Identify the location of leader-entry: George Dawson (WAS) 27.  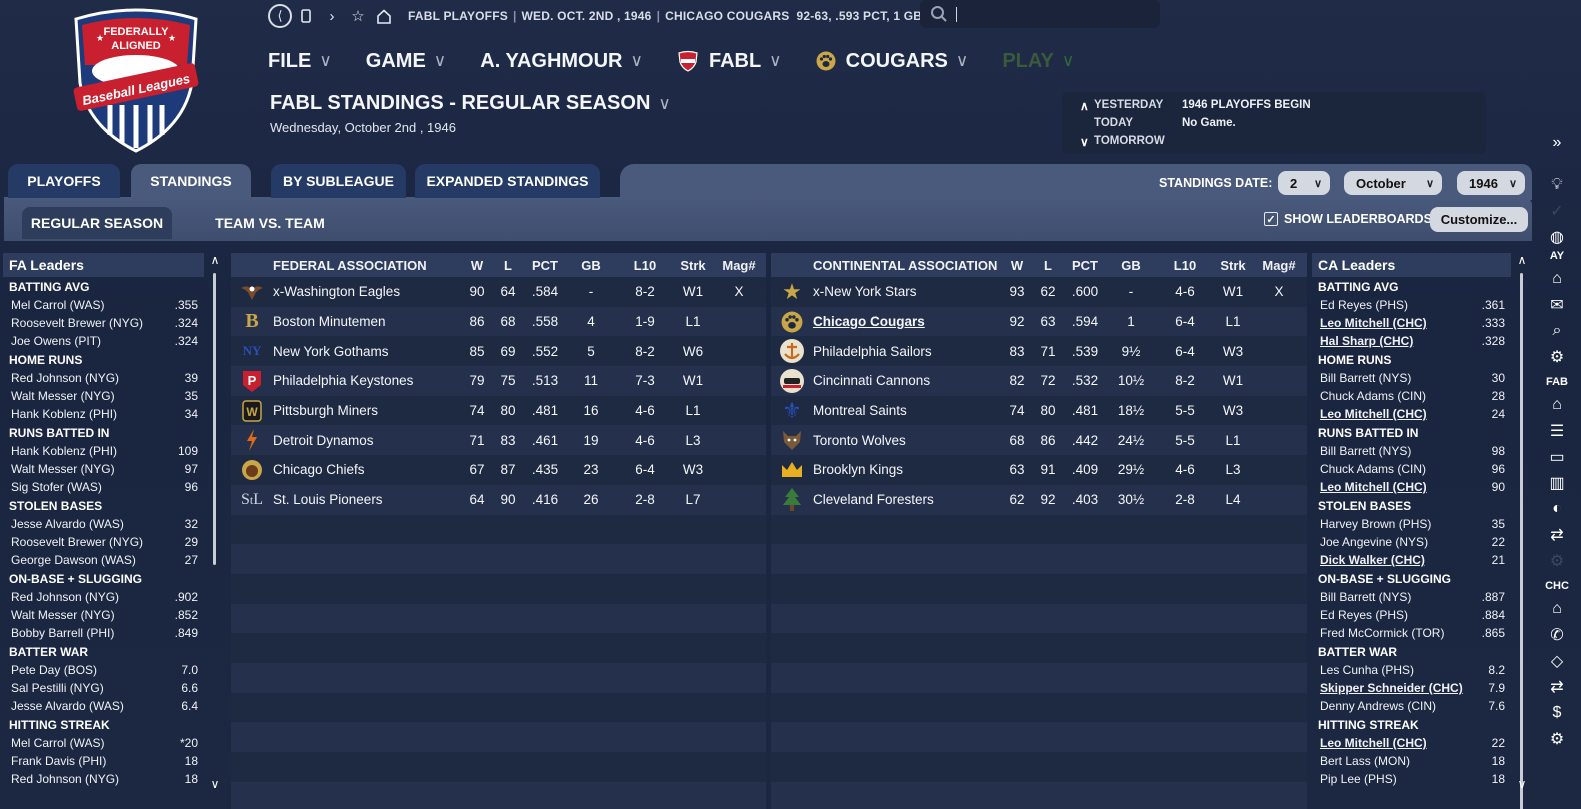
(103, 560).